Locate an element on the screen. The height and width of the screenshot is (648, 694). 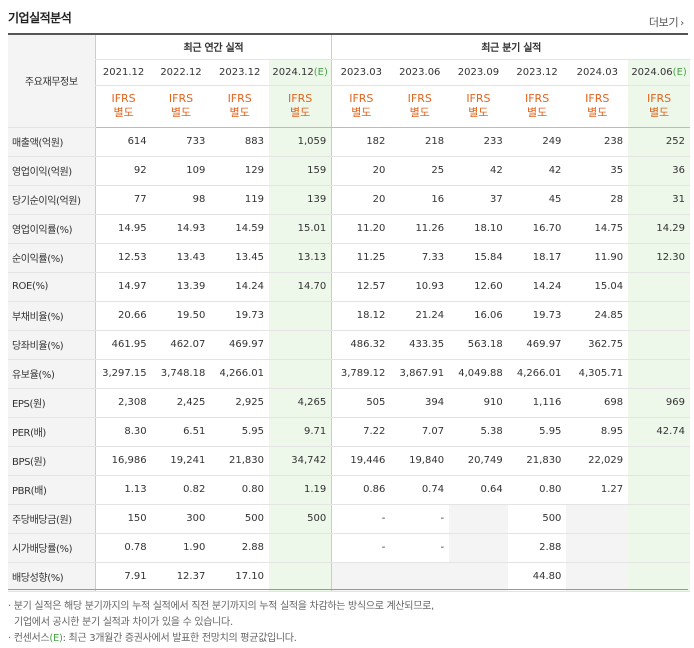
table-cell: 150 is located at coordinates (123, 518).